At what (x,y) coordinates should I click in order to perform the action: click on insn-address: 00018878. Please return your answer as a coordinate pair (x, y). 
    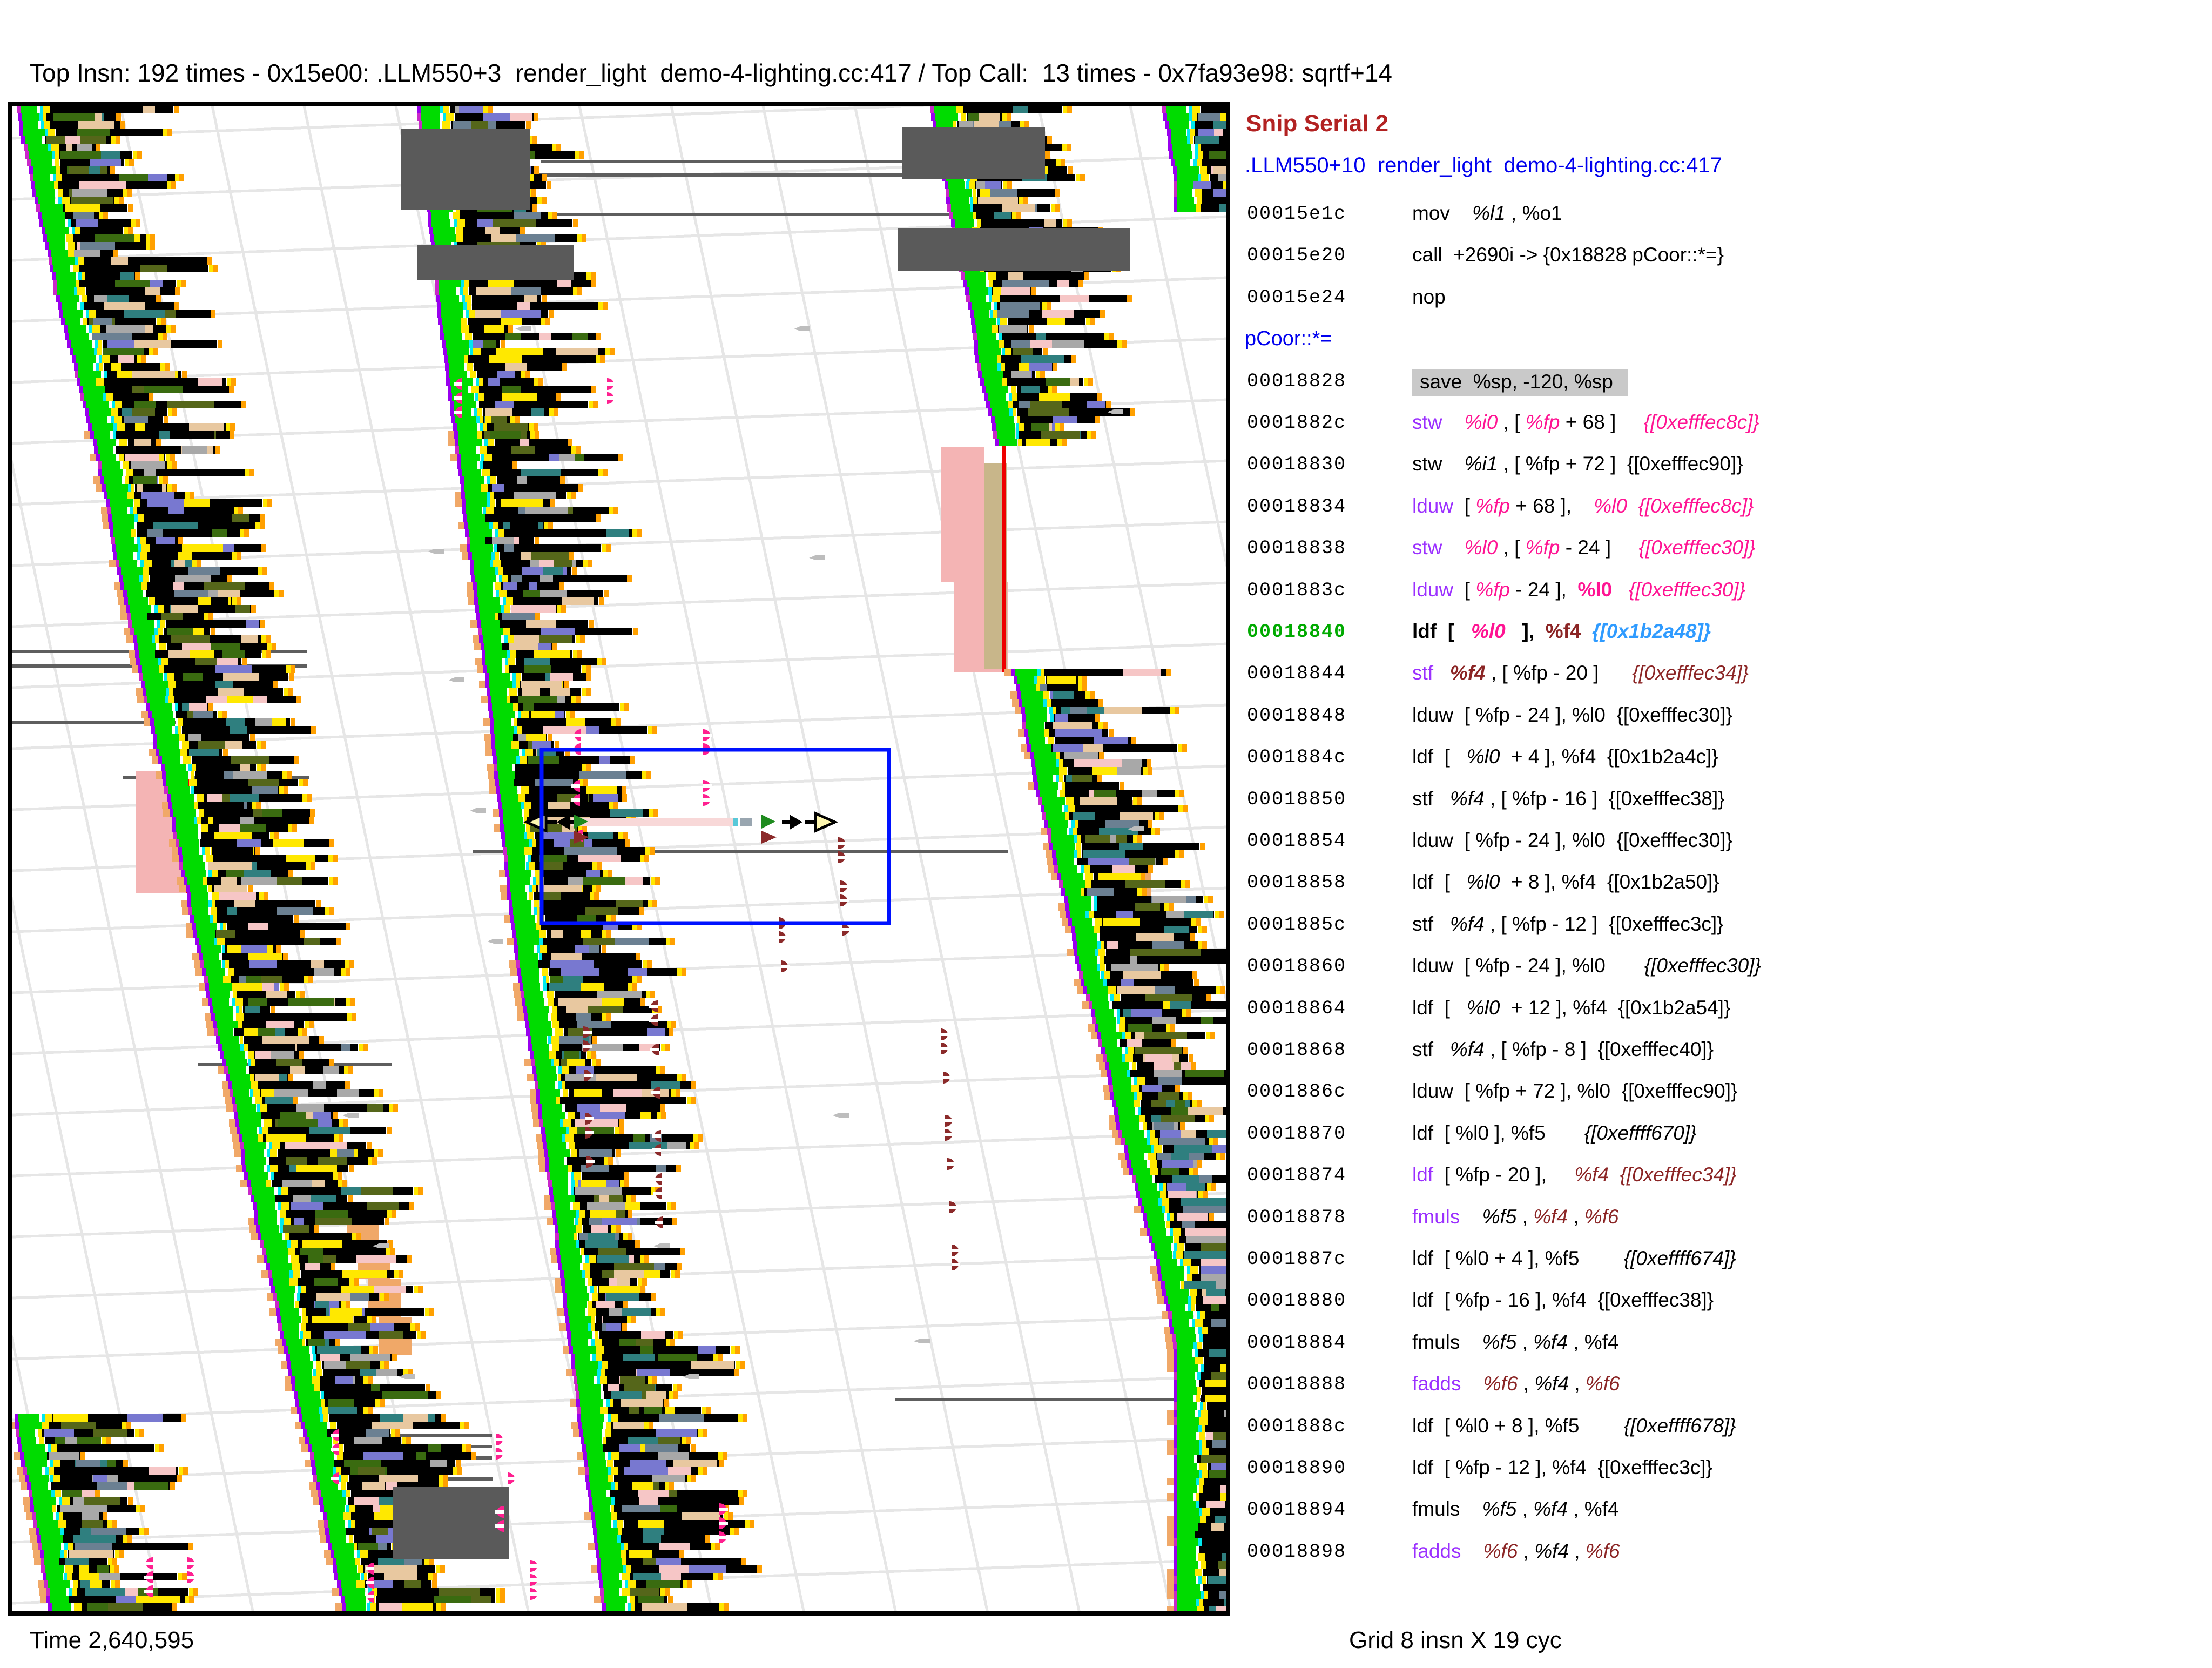
    Looking at the image, I should click on (1297, 1217).